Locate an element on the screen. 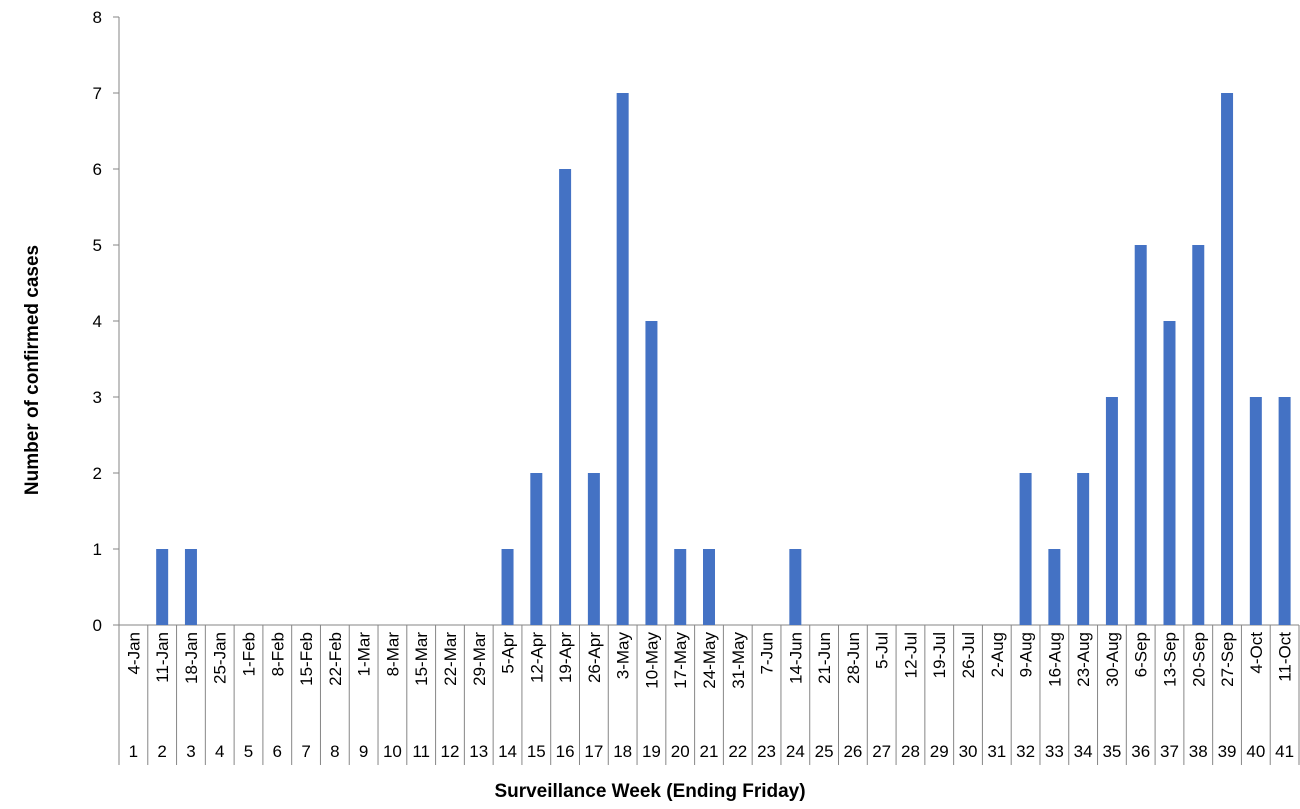 The image size is (1300, 809). x-tick-label-week: 25 is located at coordinates (824, 751).